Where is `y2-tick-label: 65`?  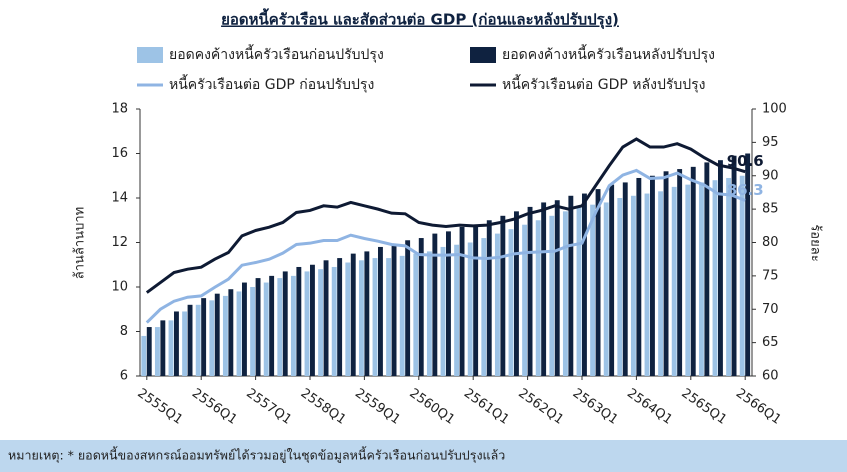
y2-tick-label: 65 is located at coordinates (770, 342).